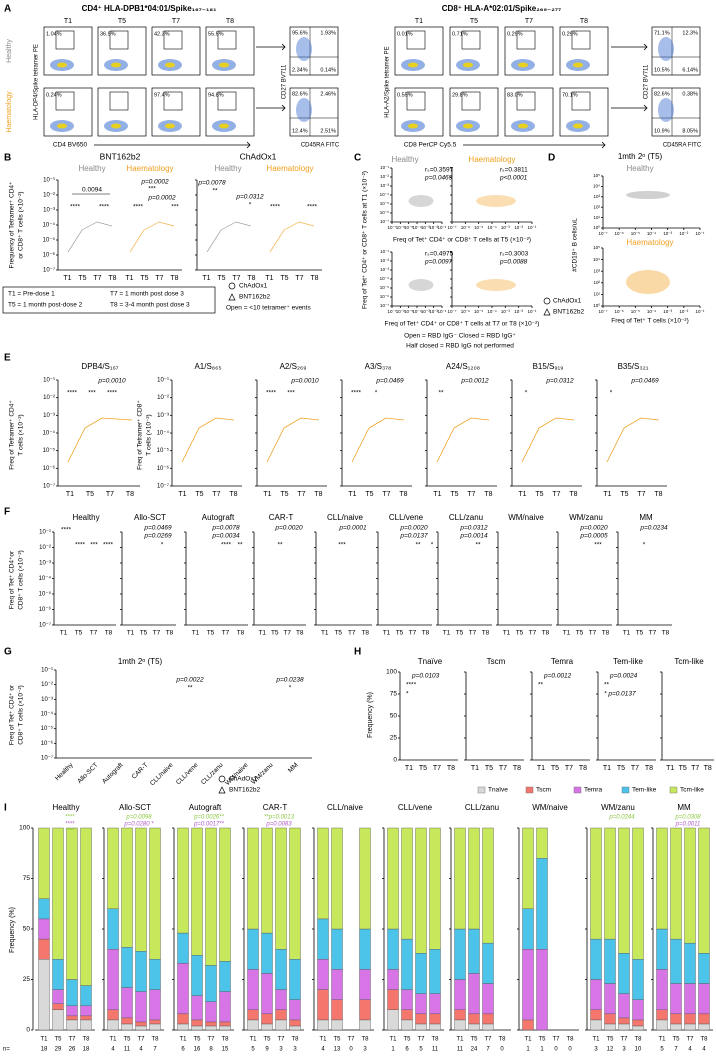  What do you see at coordinates (690, 94) in the screenshot?
I see `quadrant-value: 0.38%` at bounding box center [690, 94].